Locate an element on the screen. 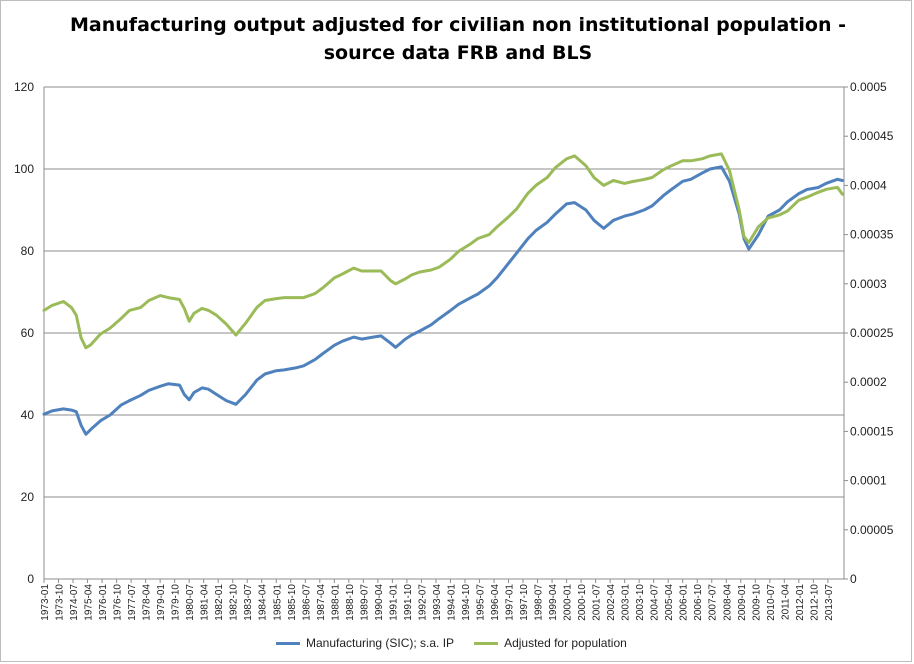  legend-label-manufacturing: Manufacturing (SIC); s.a. IP is located at coordinates (380, 643).